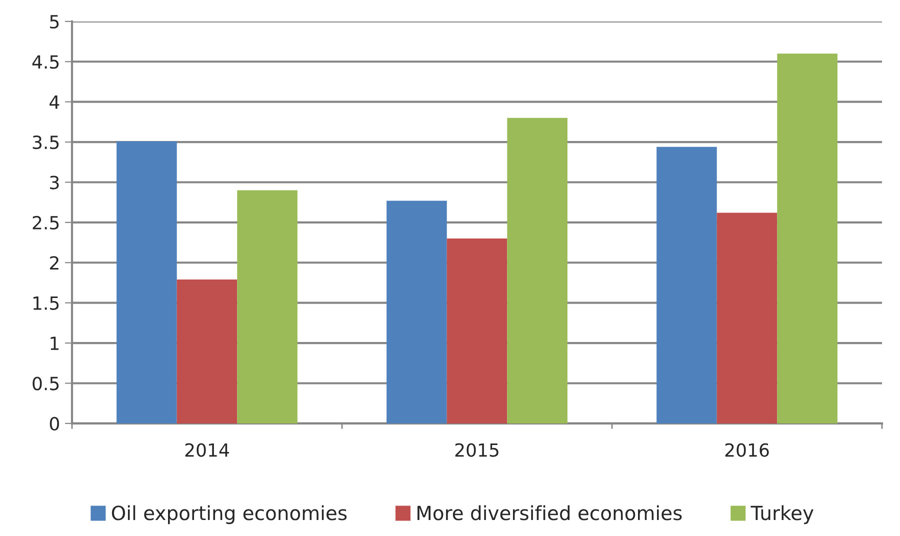 Image resolution: width=900 pixels, height=536 pixels. I want to click on y-tick-label: 4.5, so click(45, 62).